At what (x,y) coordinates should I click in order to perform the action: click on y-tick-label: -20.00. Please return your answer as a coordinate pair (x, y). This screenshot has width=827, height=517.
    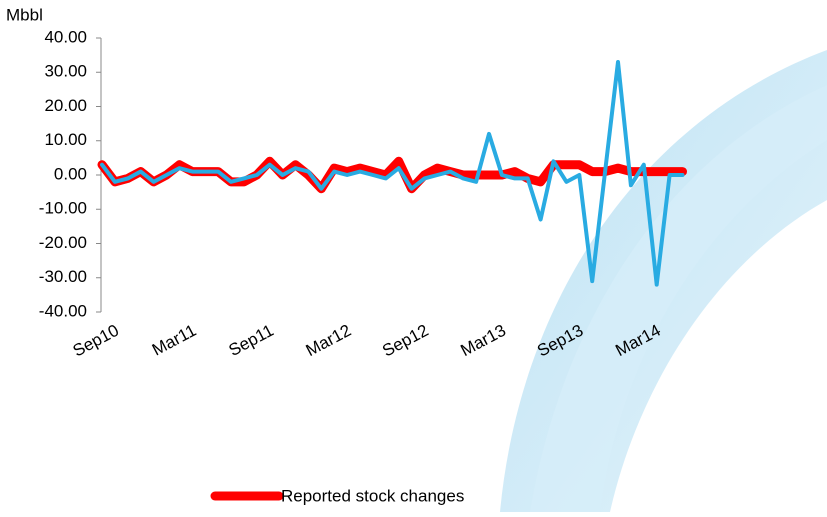
    Looking at the image, I should click on (63, 242).